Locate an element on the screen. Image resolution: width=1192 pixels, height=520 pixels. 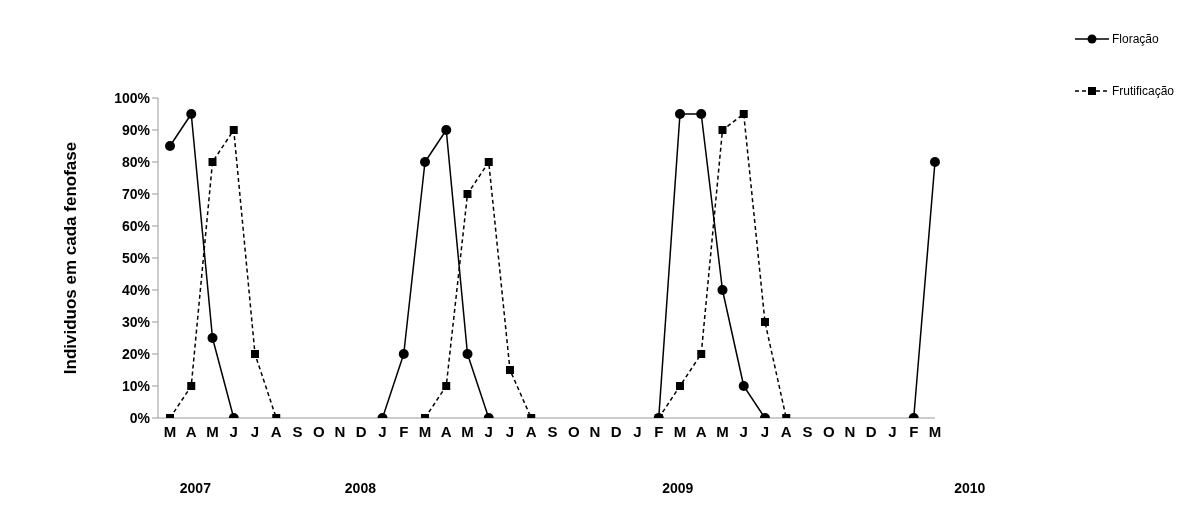
y-tick-label: 40% is located at coordinates (136, 289).